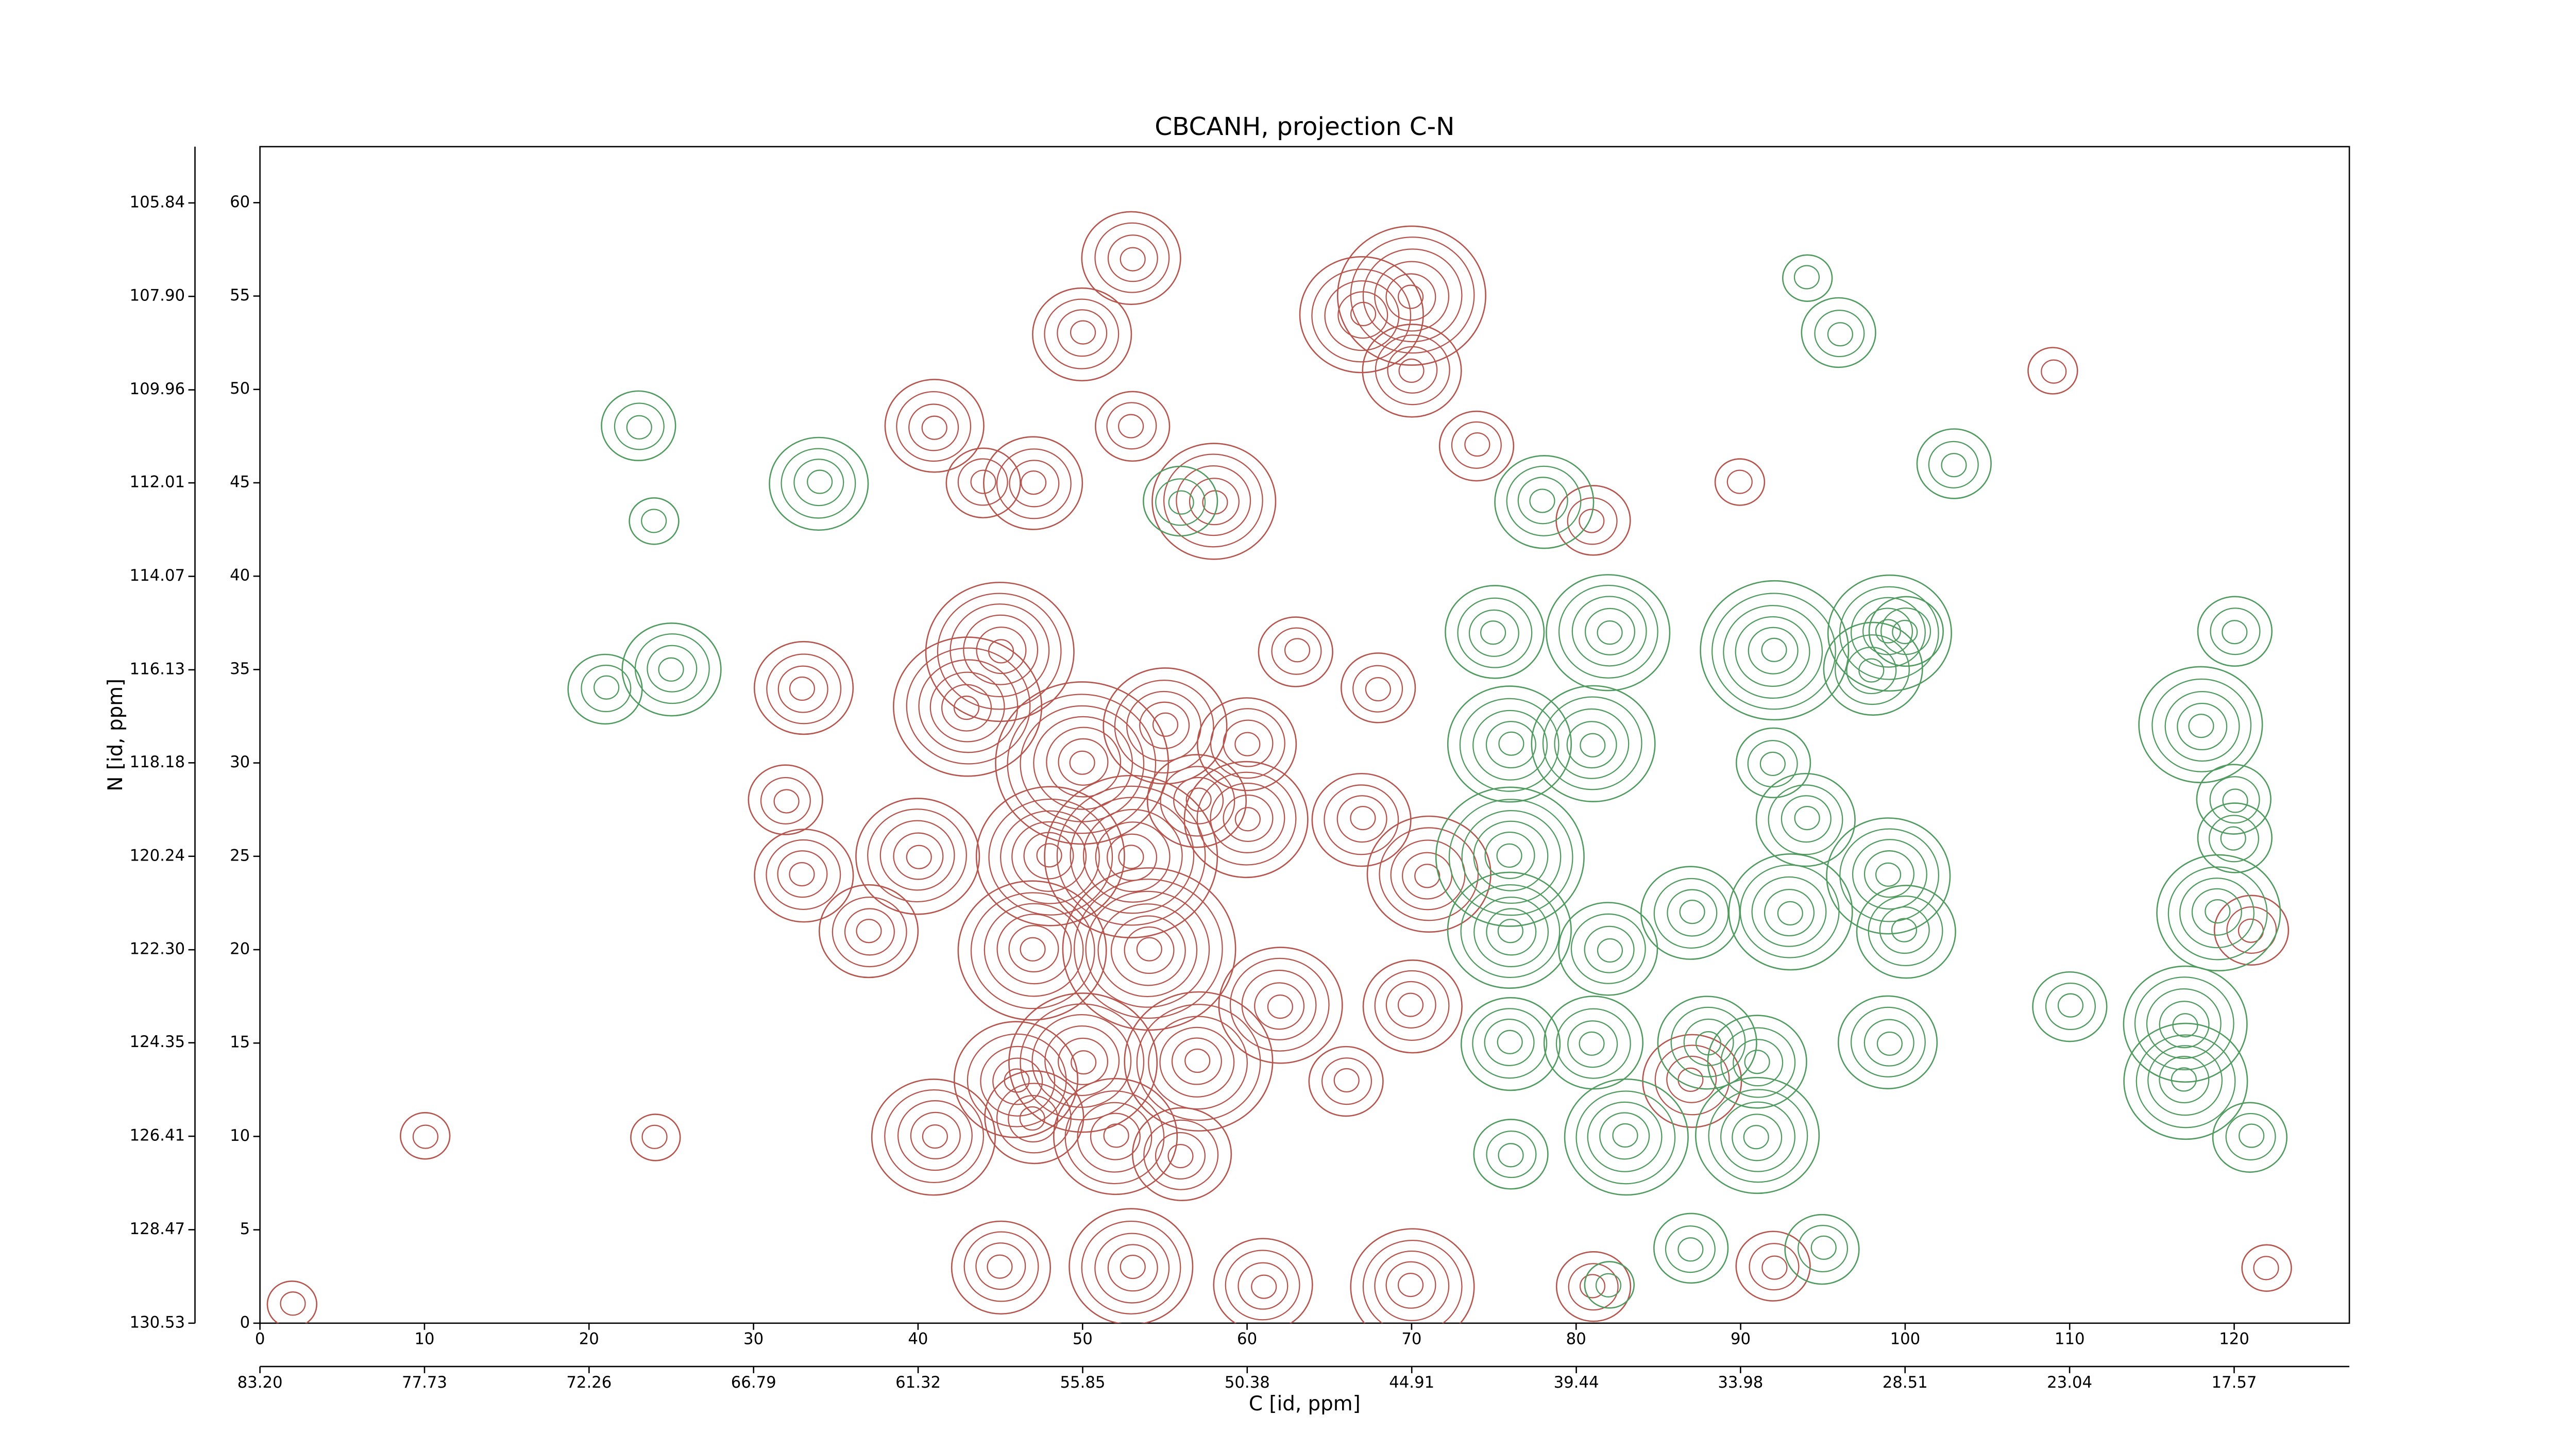 The height and width of the screenshot is (1449, 2576). I want to click on x-tick-label: 60, so click(1247, 1339).